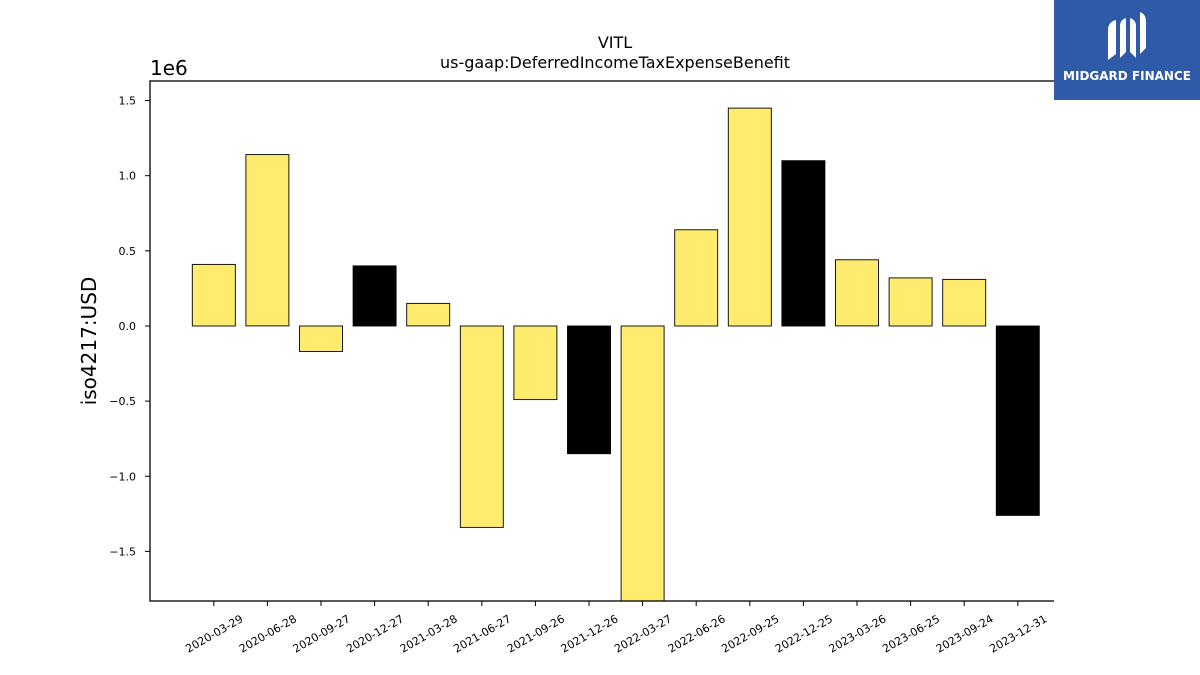 Image resolution: width=1200 pixels, height=675 pixels. I want to click on x-tick-label: 2022-06-26, so click(697, 633).